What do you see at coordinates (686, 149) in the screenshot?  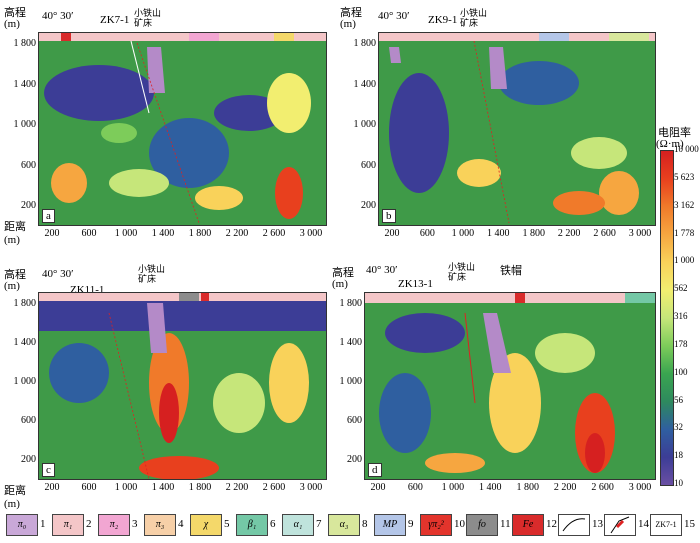 I see `colorbar-tick-label: 10 000` at bounding box center [686, 149].